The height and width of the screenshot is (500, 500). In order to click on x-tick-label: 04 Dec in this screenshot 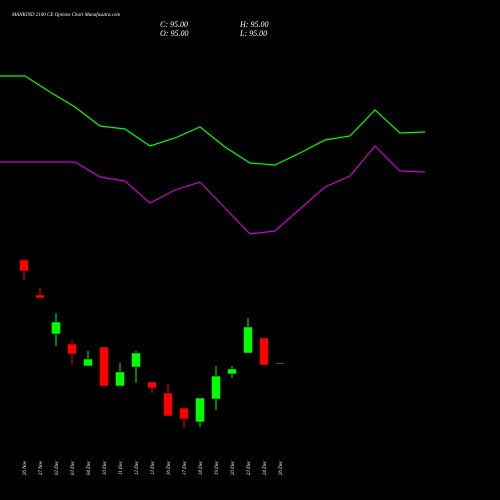, I will do `click(89, 467)`.